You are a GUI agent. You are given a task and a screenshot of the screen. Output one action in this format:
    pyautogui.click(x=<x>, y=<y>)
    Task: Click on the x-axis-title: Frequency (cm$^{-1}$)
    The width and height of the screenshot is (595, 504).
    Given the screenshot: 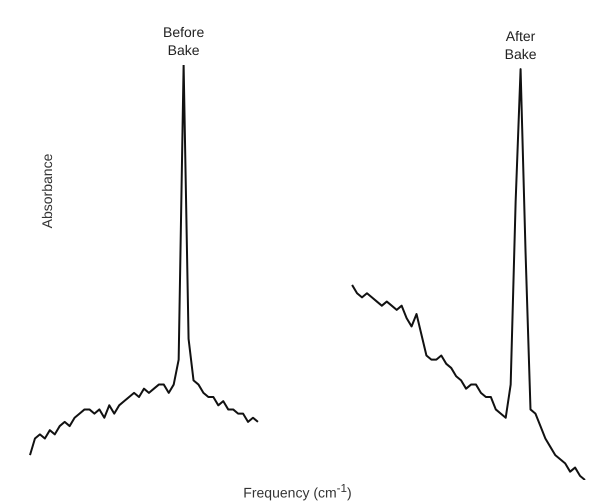 What is the action you would take?
    pyautogui.click(x=297, y=491)
    